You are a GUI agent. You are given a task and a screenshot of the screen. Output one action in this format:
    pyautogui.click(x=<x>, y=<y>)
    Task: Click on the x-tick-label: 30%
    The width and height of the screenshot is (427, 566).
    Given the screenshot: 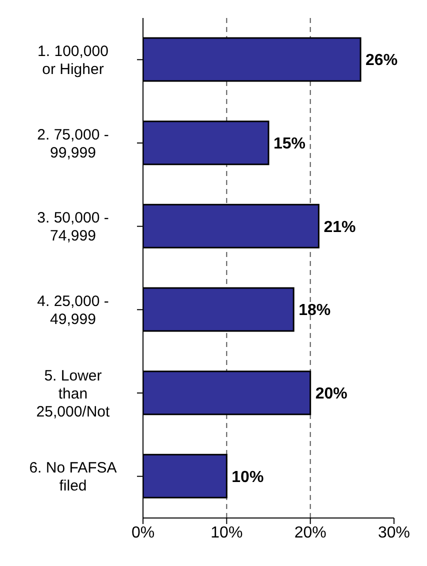 What is the action you would take?
    pyautogui.click(x=394, y=533)
    